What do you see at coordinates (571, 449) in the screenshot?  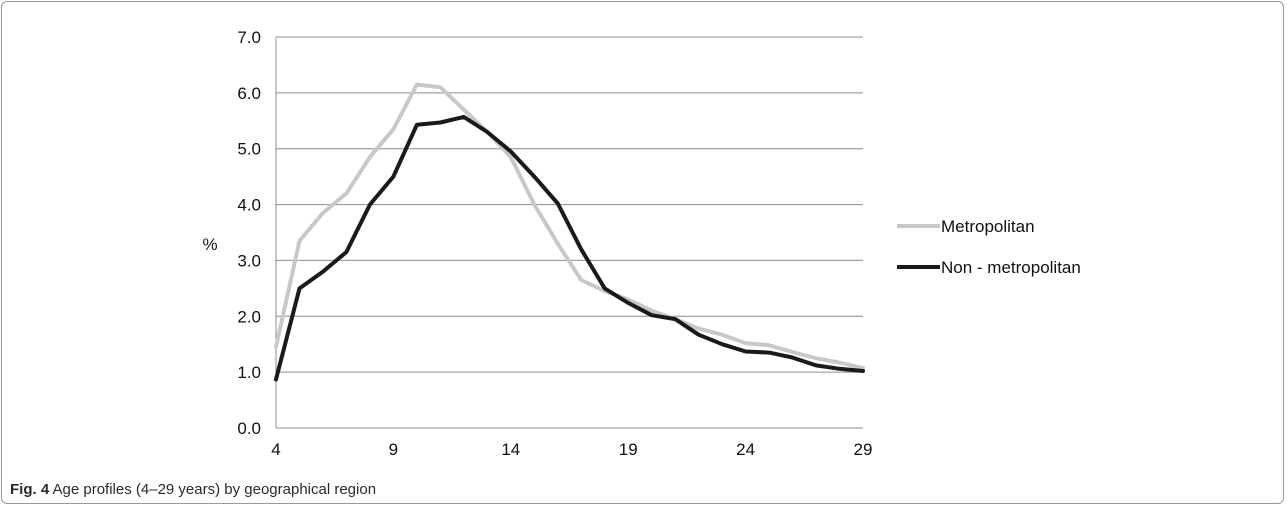 I see `x-axis-tick-labels: 4 9 14 19 24 29` at bounding box center [571, 449].